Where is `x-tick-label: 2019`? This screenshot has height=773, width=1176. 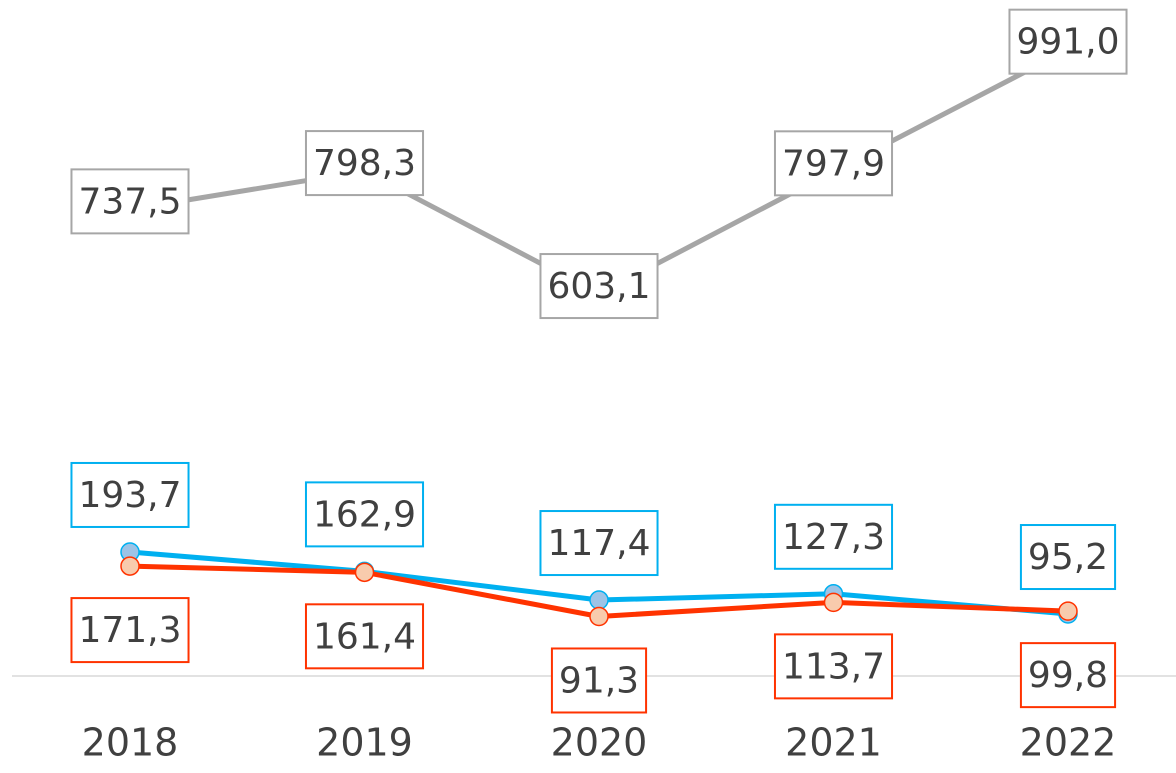
x-tick-label: 2019 is located at coordinates (364, 743).